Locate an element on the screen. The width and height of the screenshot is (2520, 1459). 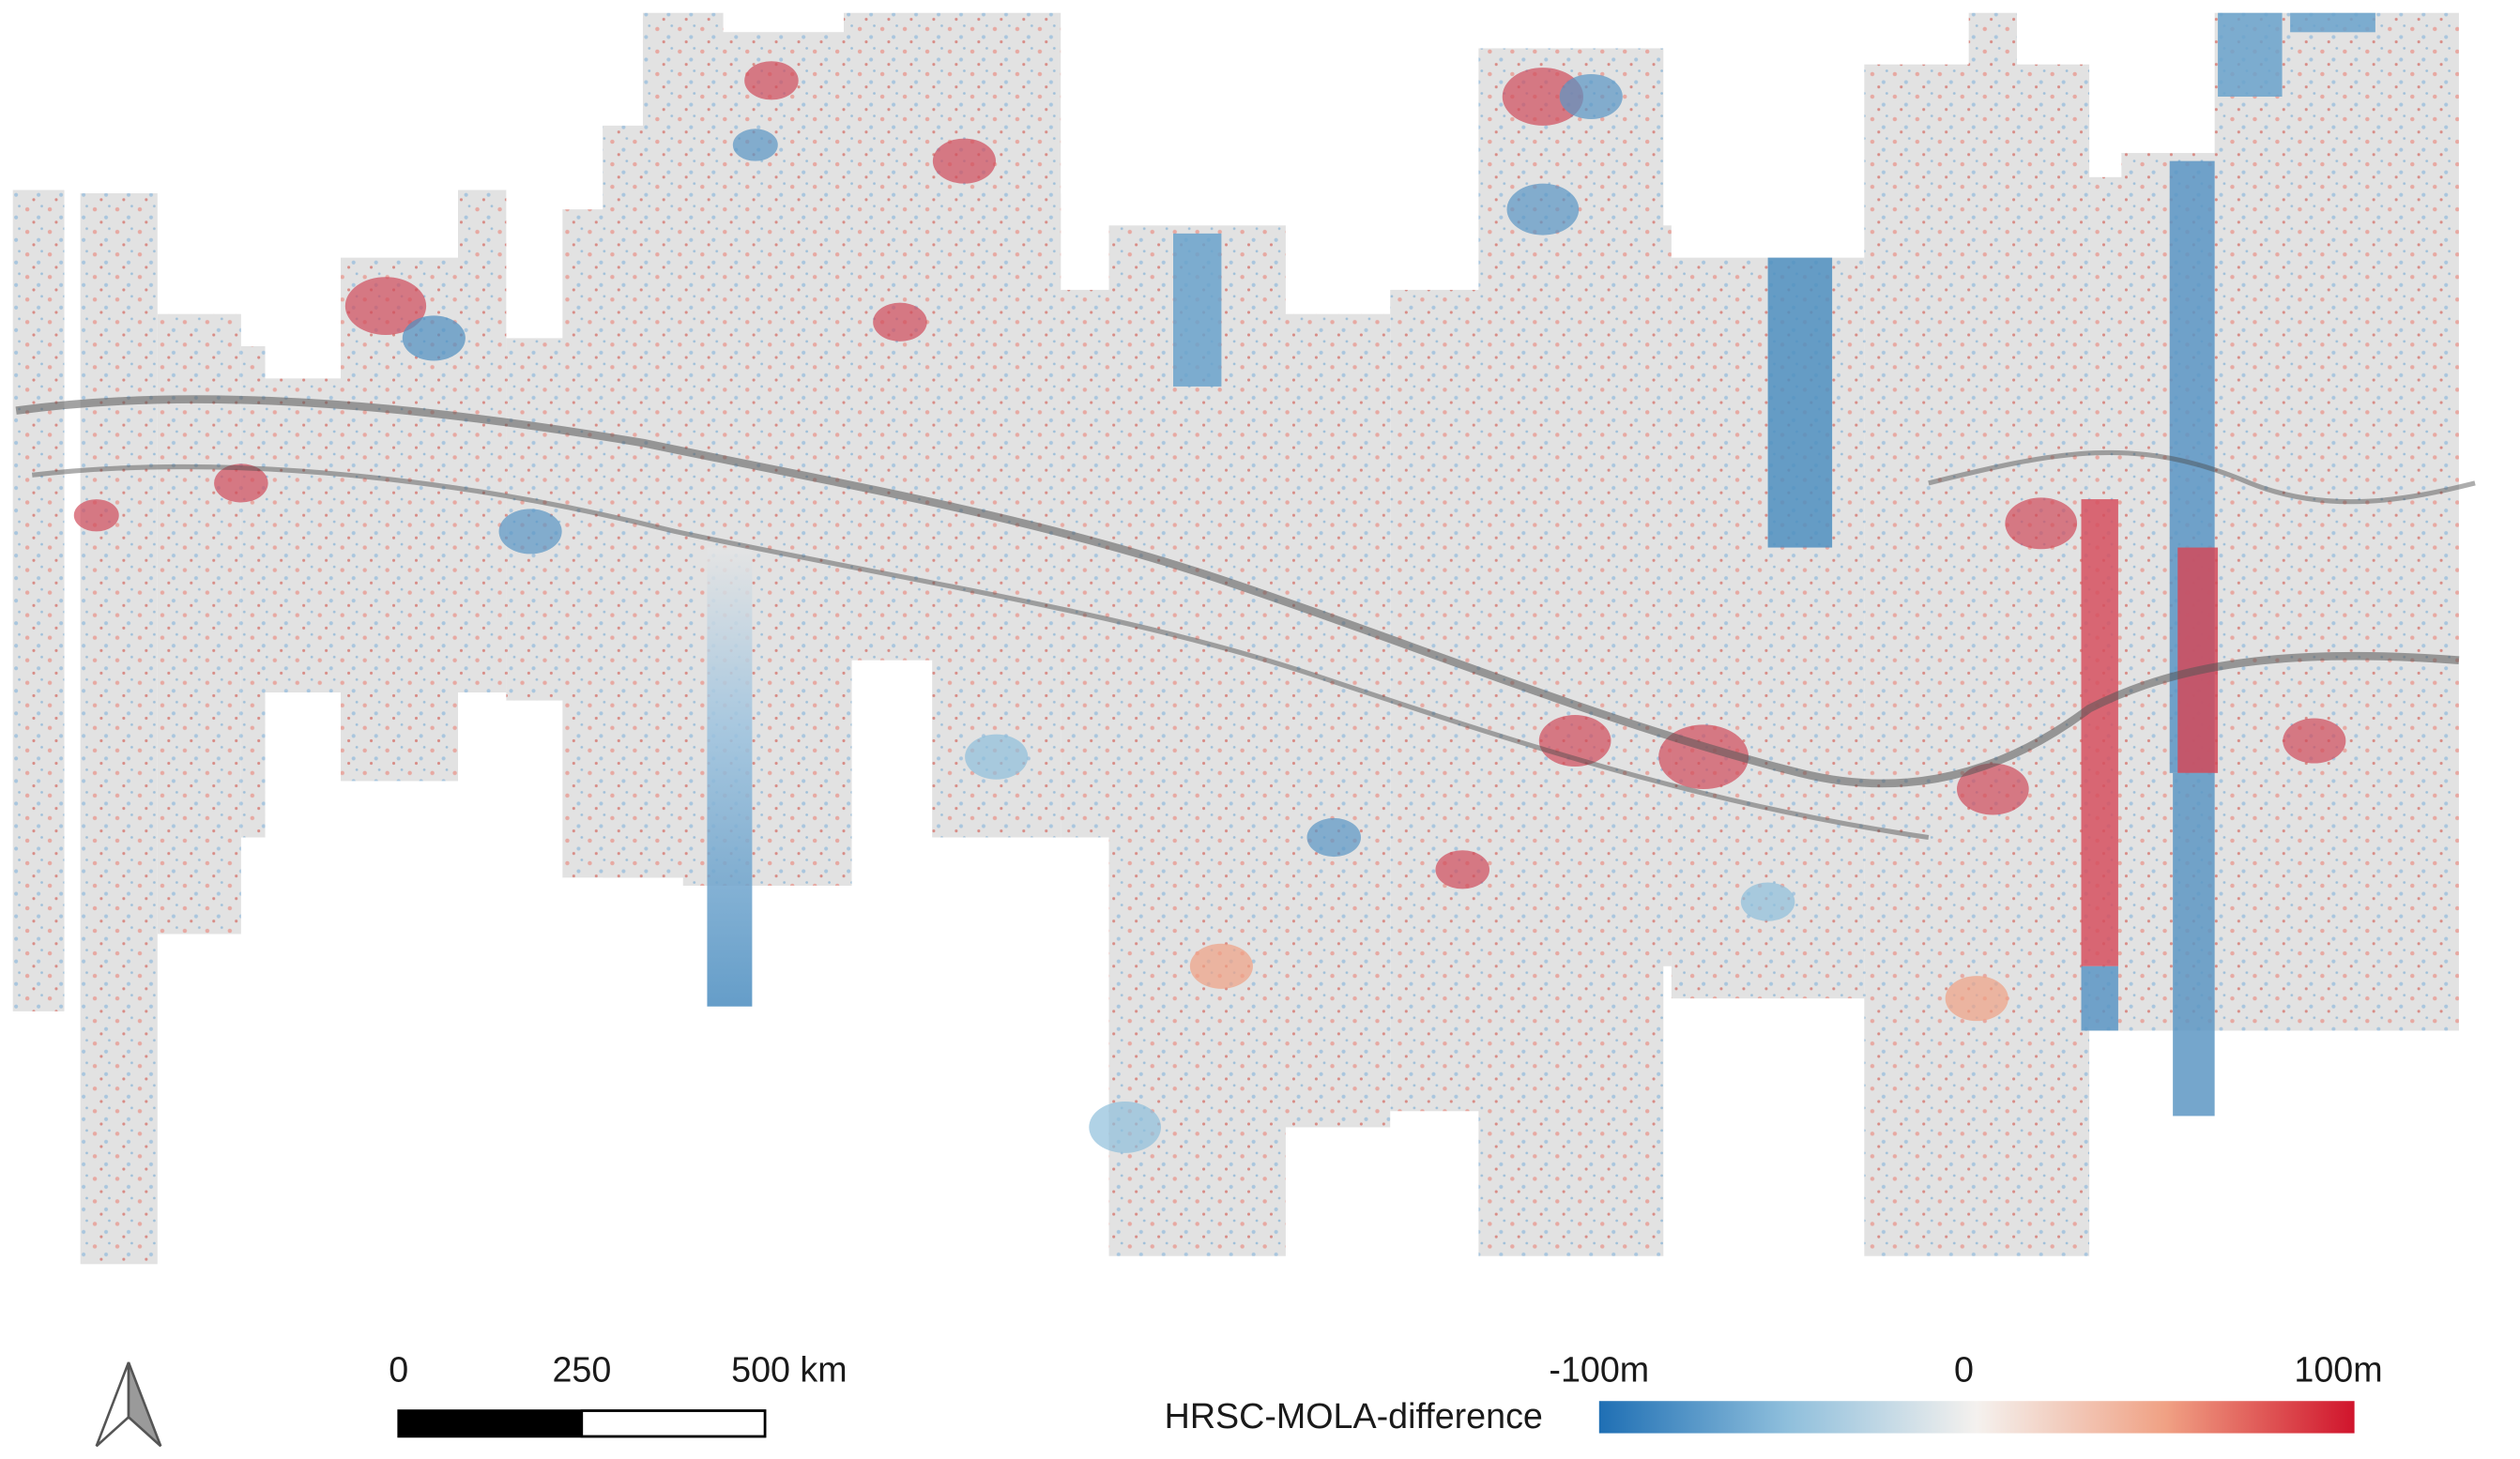
legend-title: HRSC-MOLA-difference is located at coordinates (1354, 1416).